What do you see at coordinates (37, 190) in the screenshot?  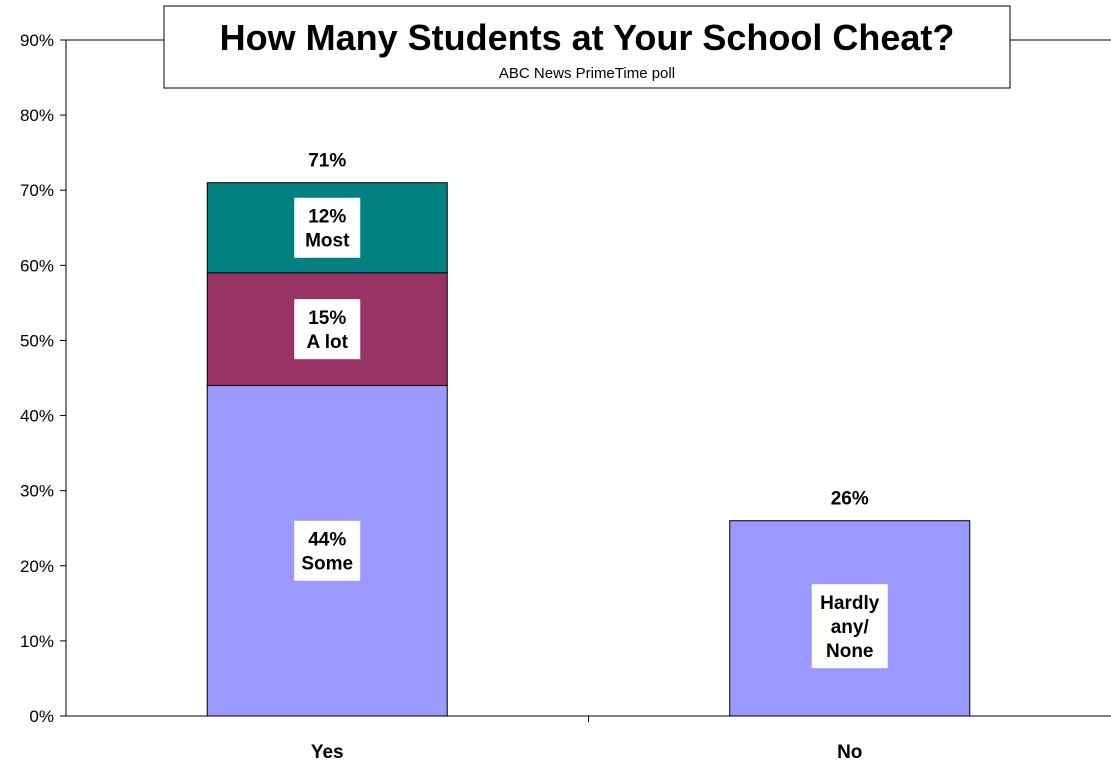 I see `y-tick-label: 70%` at bounding box center [37, 190].